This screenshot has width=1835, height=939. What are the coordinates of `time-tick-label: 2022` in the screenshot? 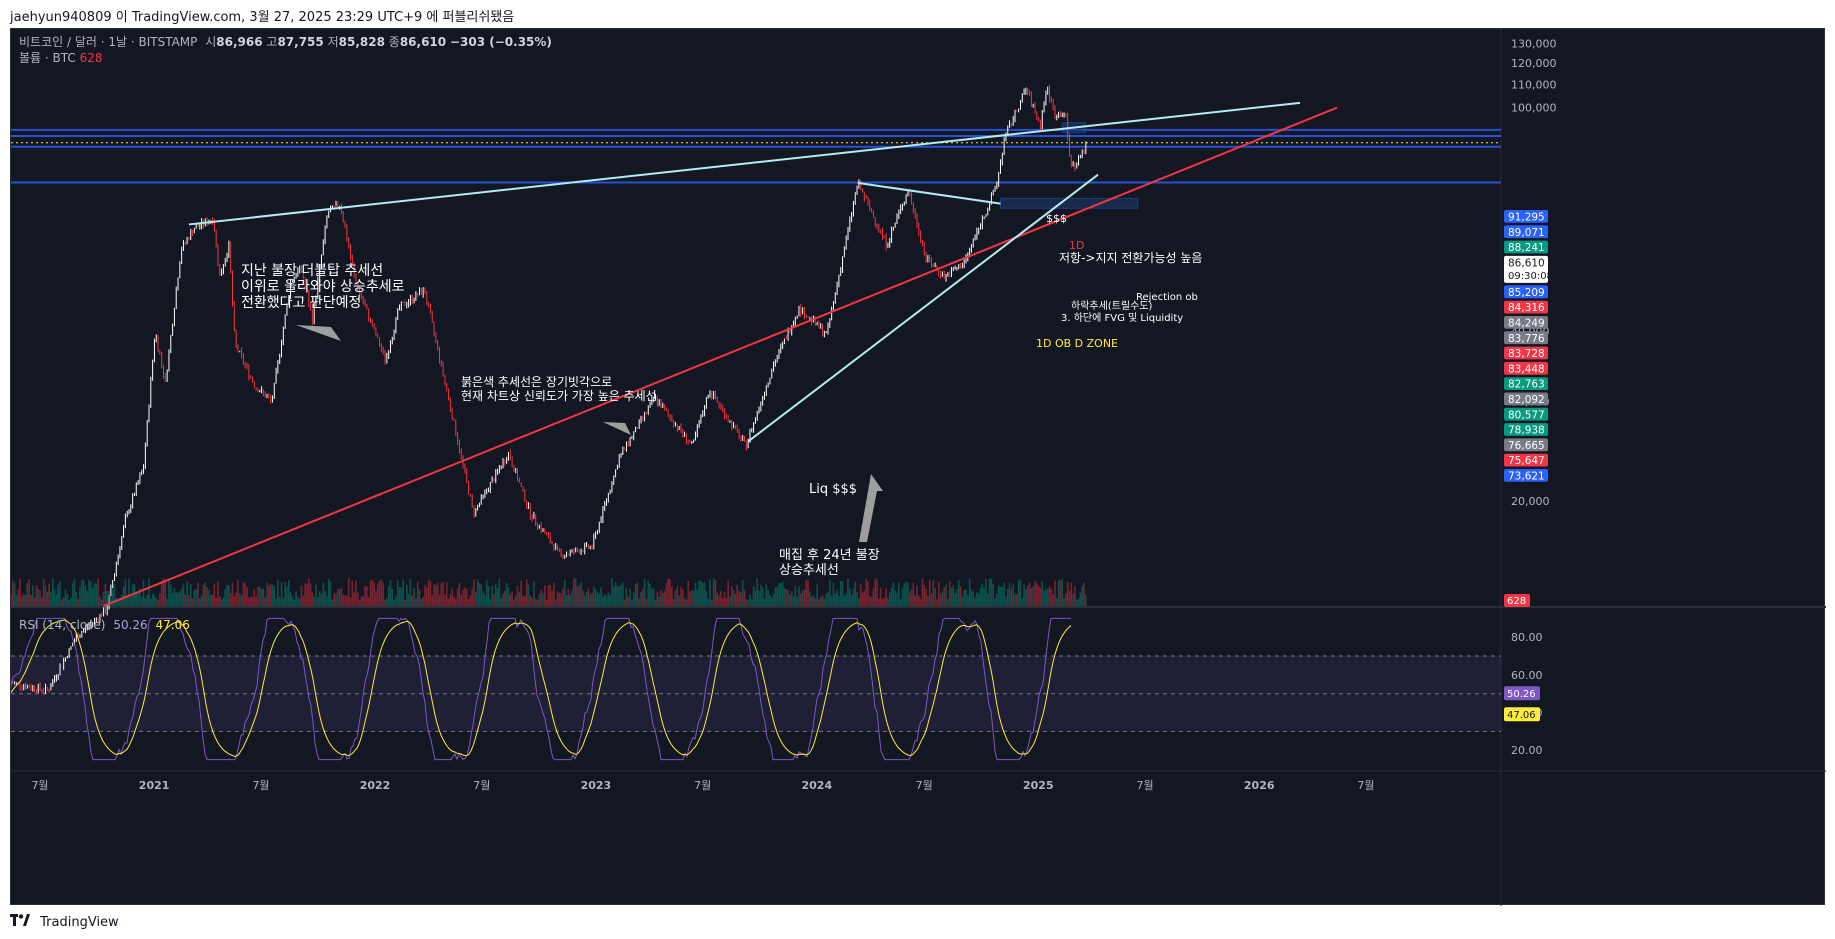 It's located at (375, 785).